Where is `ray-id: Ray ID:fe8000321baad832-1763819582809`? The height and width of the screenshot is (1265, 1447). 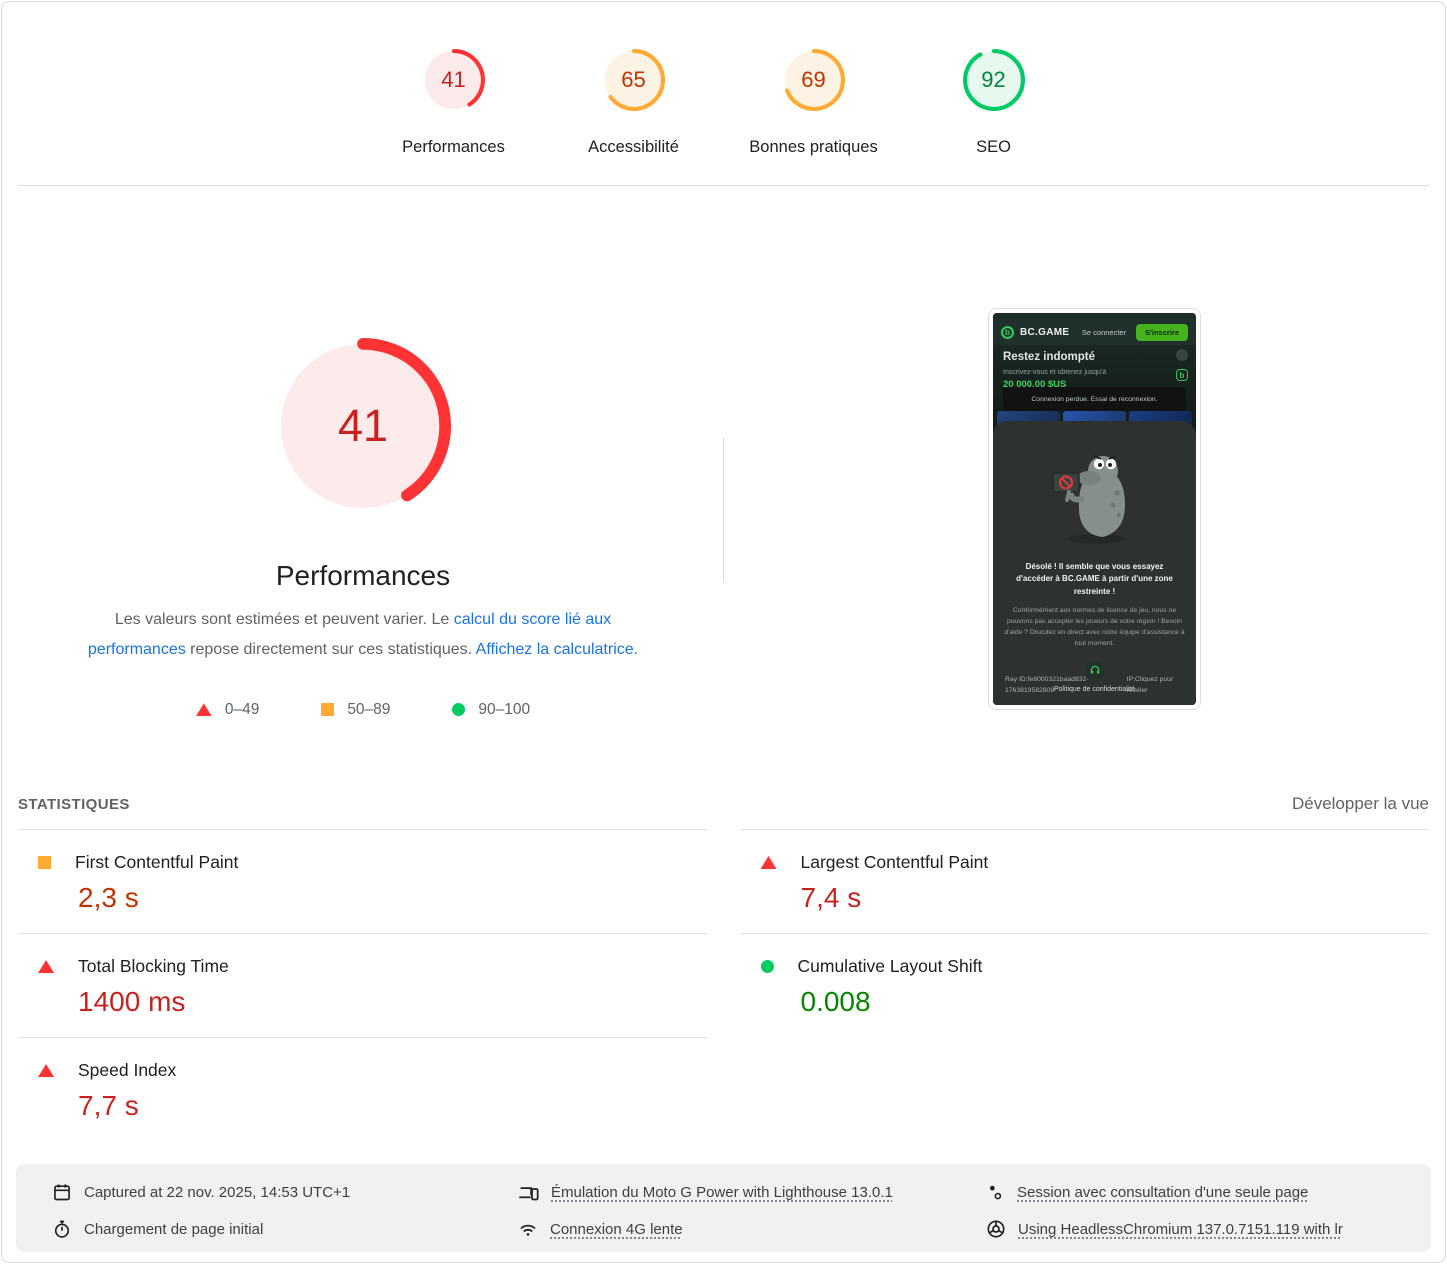 ray-id: Ray ID:fe8000321baad832-1763819582809 is located at coordinates (1047, 685).